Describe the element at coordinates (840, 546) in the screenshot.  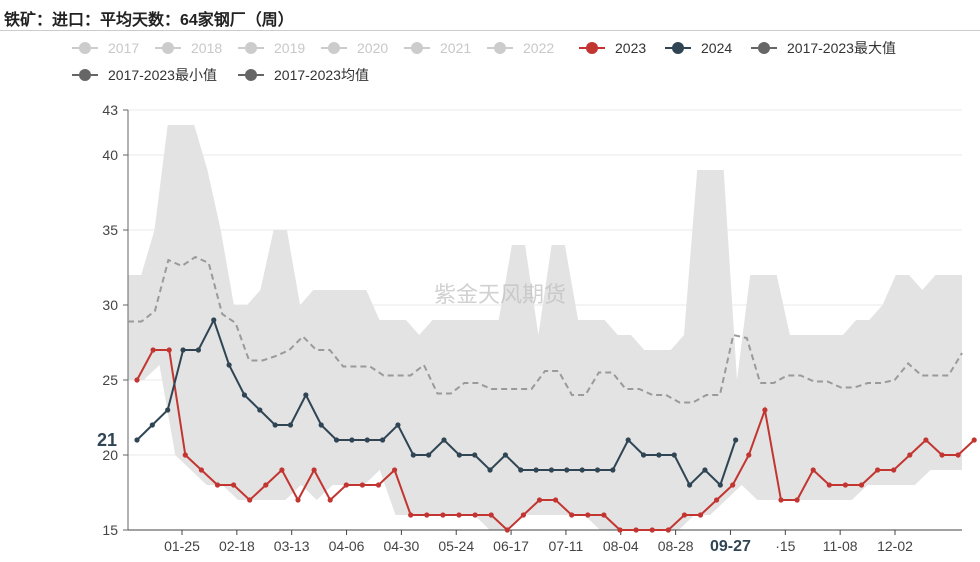
I see `x-tick-label: 11-08` at that location.